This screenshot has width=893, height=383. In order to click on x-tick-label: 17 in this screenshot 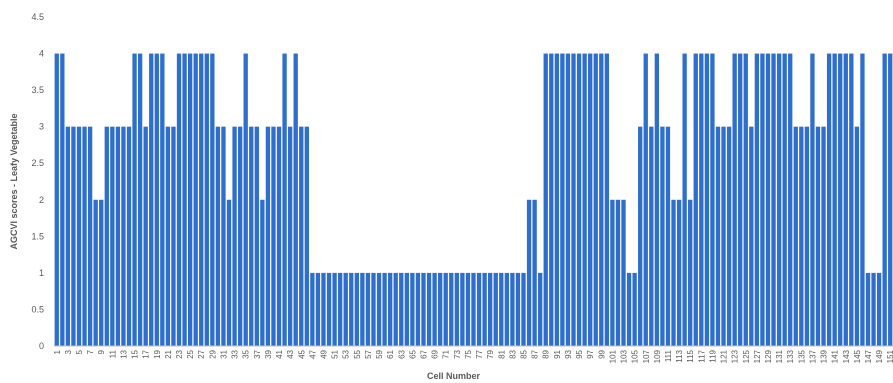, I will do `click(146, 353)`.